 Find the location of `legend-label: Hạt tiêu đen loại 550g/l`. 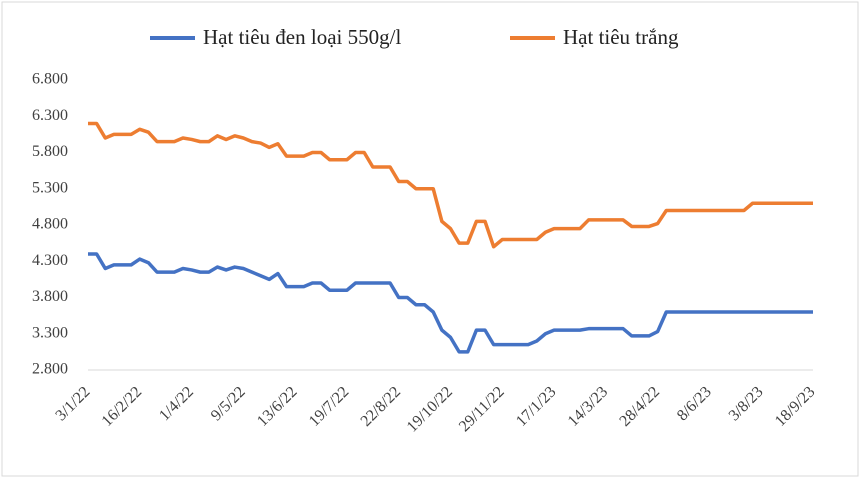

legend-label: Hạt tiêu đen loại 550g/l is located at coordinates (302, 37).